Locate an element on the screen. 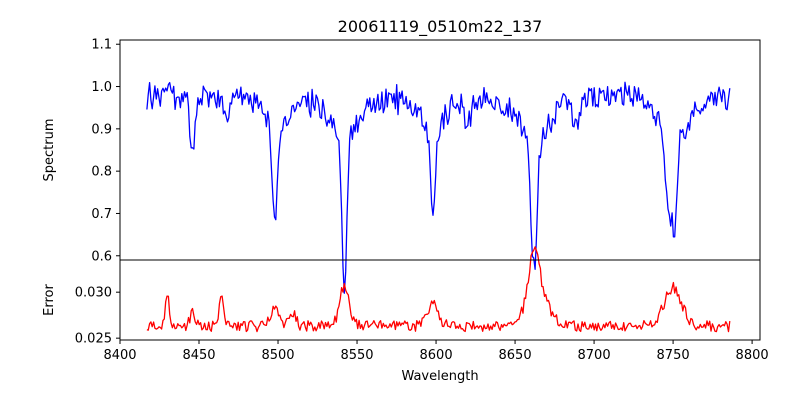  spectrum-y-tick-label: 1.0 is located at coordinates (101, 87).